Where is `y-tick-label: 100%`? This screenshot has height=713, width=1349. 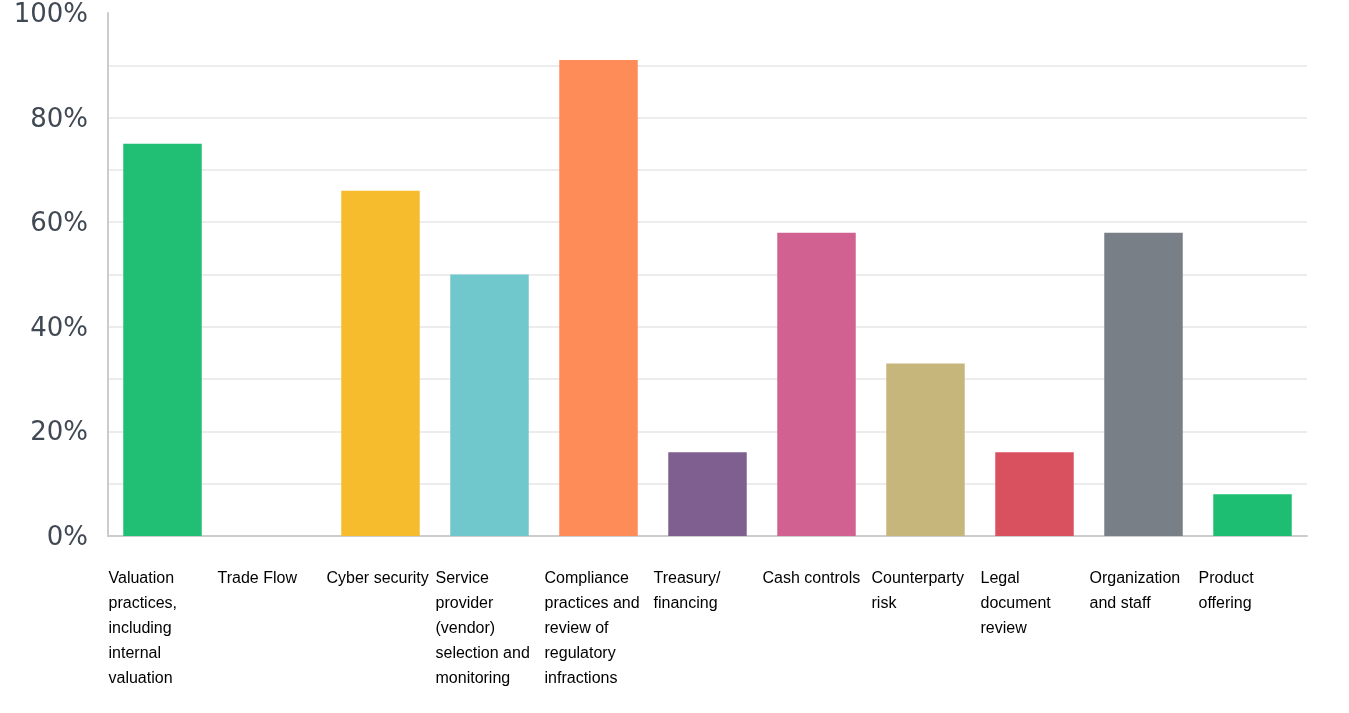 y-tick-label: 100% is located at coordinates (50, 14).